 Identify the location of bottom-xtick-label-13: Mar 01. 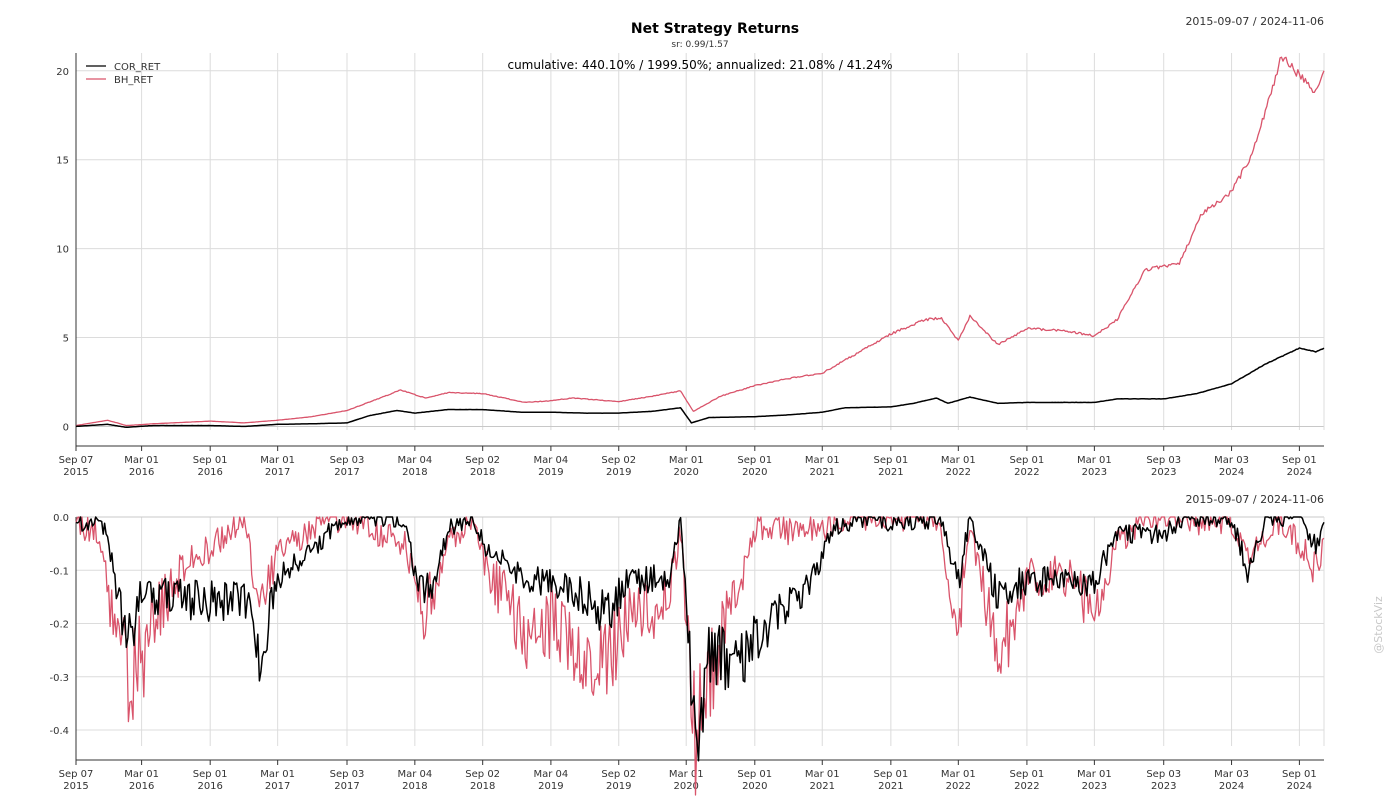
(958, 774).